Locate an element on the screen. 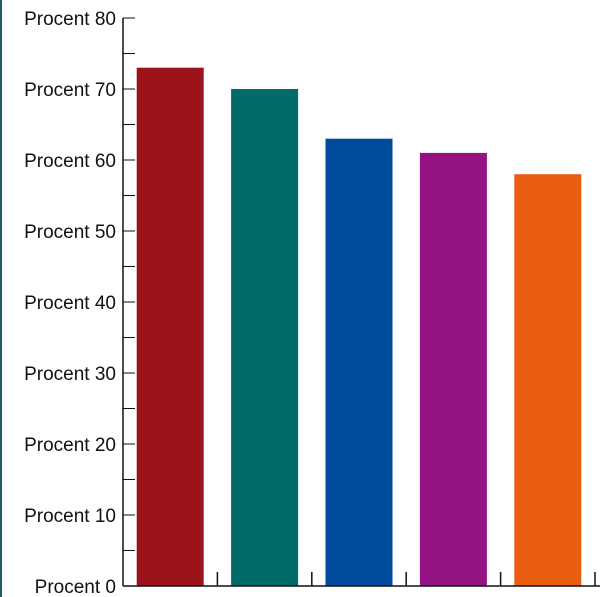 The image size is (600, 597). y-tick-label: Procent 60 is located at coordinates (70, 161).